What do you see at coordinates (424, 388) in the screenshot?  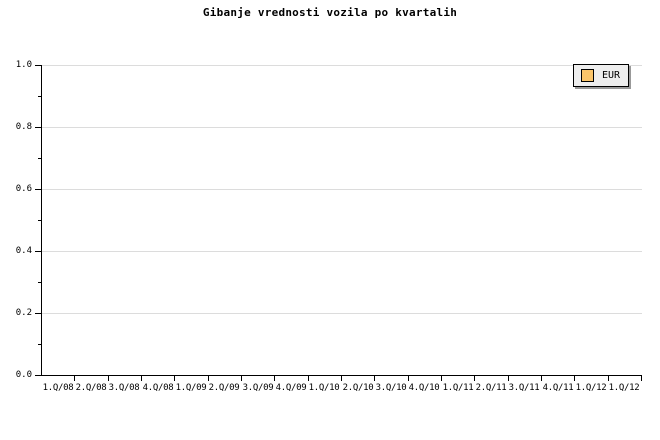 I see `x-tick-label-11: 4.Q/10` at bounding box center [424, 388].